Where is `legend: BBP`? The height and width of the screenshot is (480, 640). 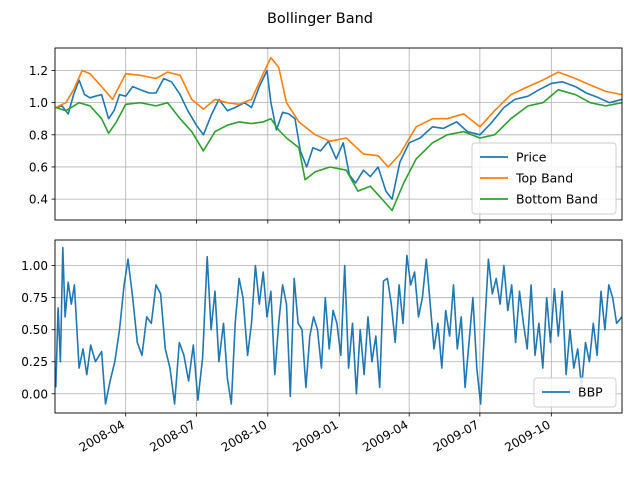
legend: BBP is located at coordinates (575, 392).